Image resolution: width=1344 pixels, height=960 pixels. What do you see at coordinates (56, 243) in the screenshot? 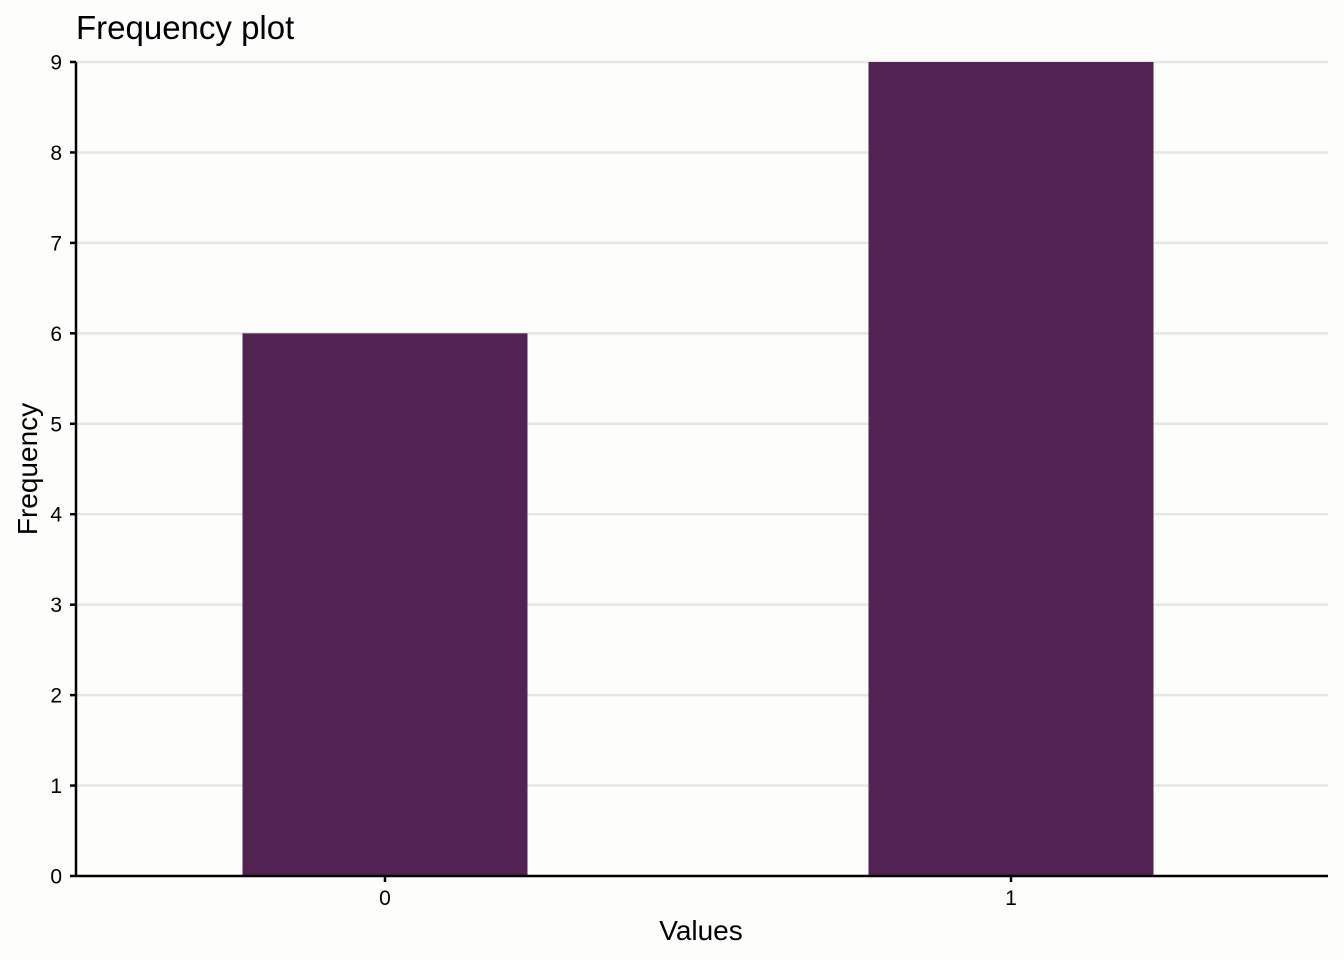
I see `y-tick-label: 7` at bounding box center [56, 243].